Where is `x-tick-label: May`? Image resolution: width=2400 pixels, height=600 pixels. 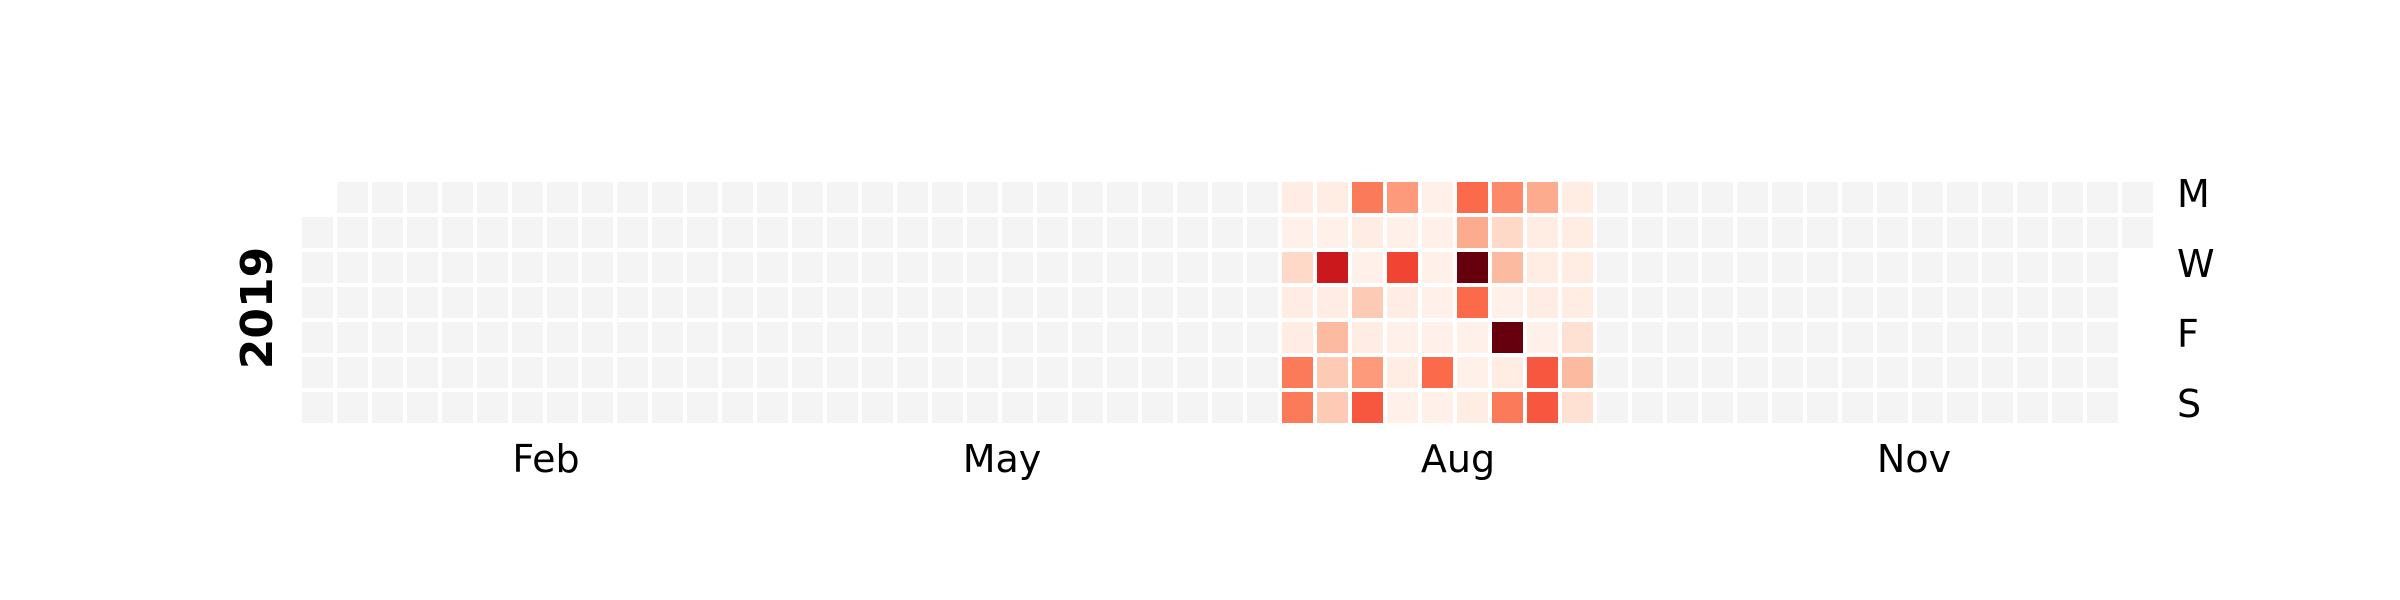
x-tick-label: May is located at coordinates (1002, 459).